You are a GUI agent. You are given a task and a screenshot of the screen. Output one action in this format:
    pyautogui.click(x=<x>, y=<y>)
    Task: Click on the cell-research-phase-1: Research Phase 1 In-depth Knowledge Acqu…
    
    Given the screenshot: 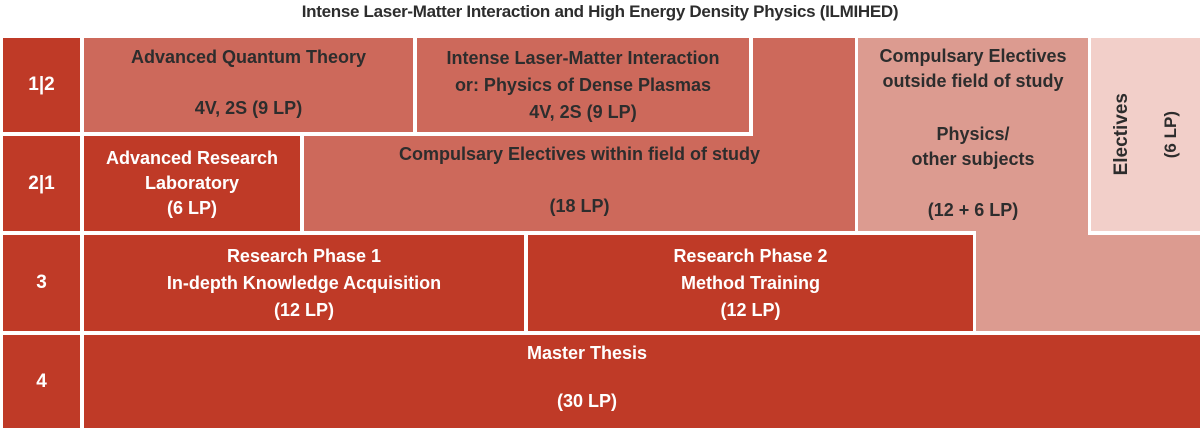 What is the action you would take?
    pyautogui.click(x=304, y=283)
    